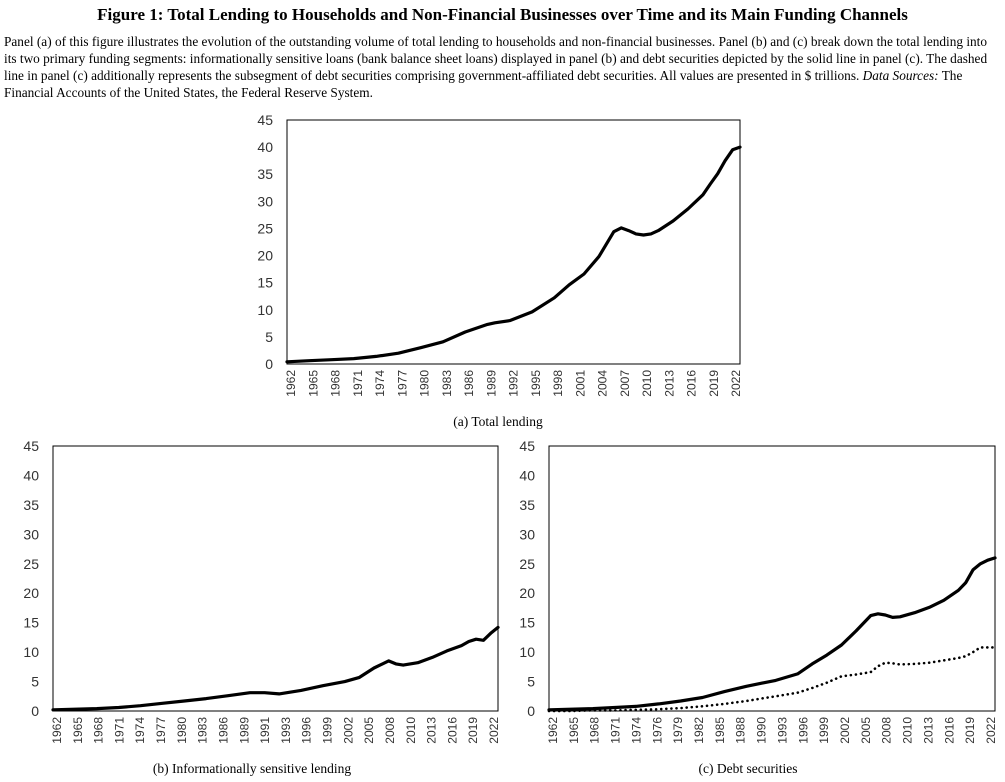 Image resolution: width=1005 pixels, height=782 pixels. I want to click on panel-a-x-tick-label: 2001, so click(580, 383).